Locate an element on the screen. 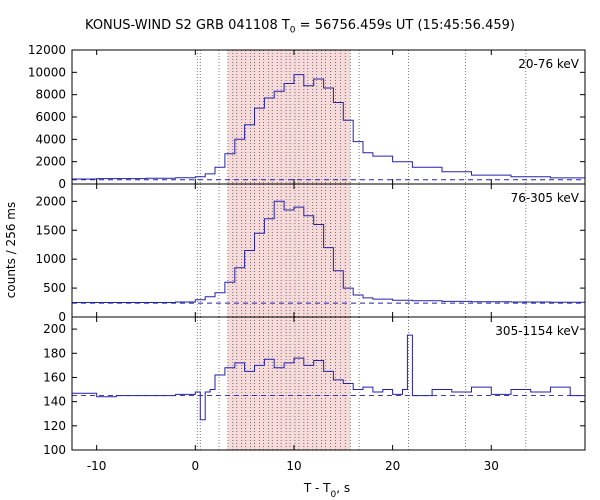 This screenshot has height=500, width=600. y-tick-label: 1500 is located at coordinates (50, 230).